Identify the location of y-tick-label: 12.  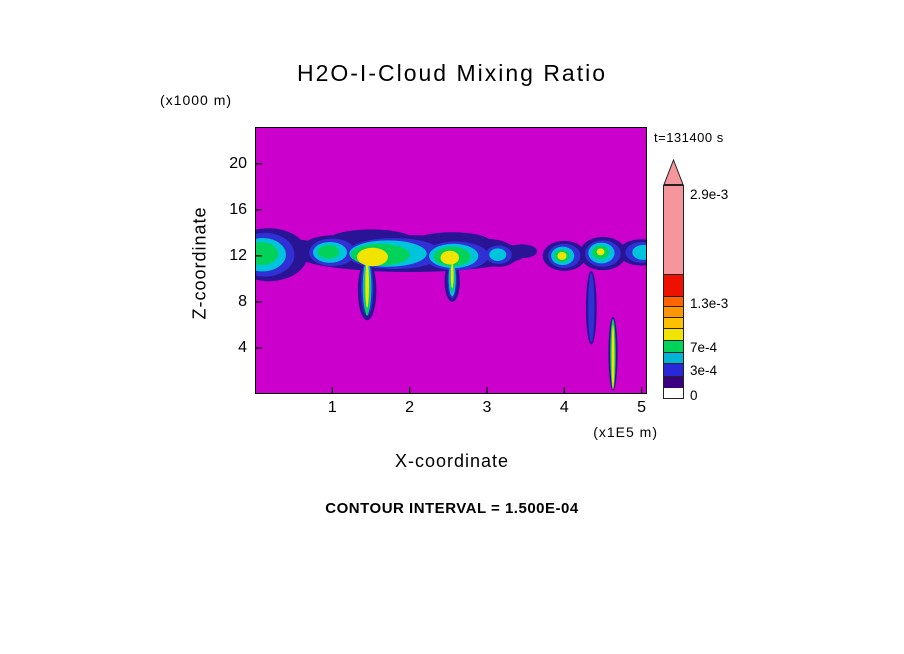
(238, 255).